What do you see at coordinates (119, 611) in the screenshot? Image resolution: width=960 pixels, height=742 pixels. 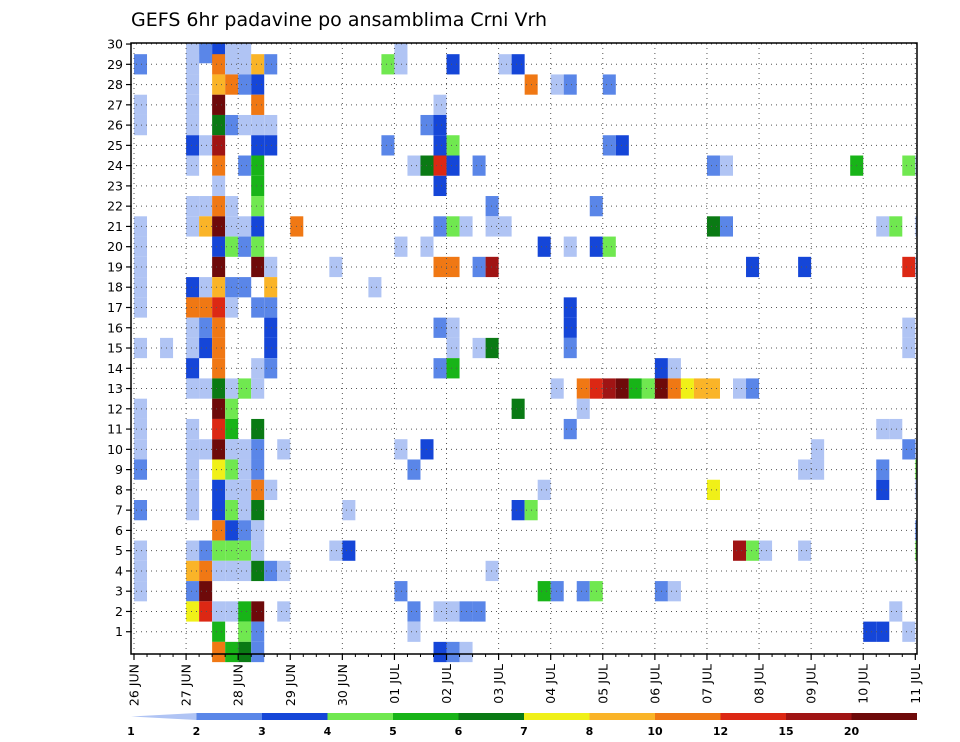 I see `y-tick-label: 2` at bounding box center [119, 611].